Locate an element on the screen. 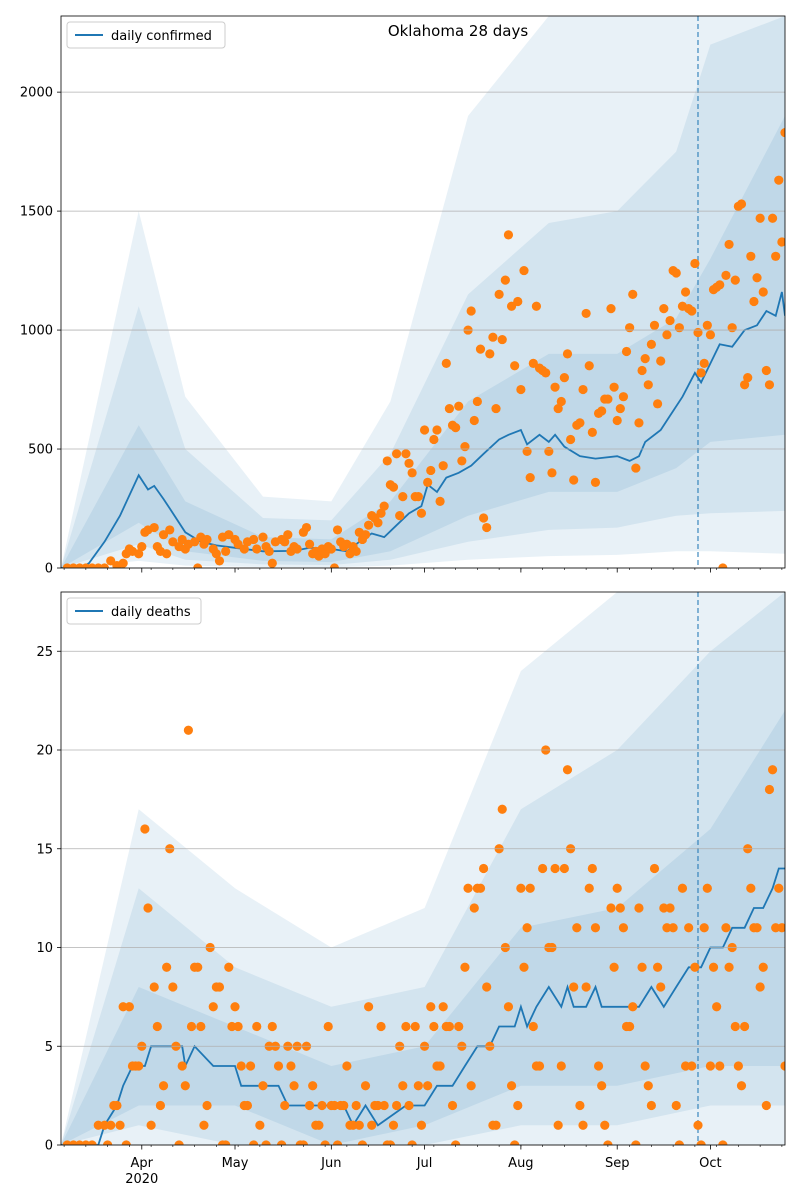  y-tick-label: 25 is located at coordinates (44, 652).